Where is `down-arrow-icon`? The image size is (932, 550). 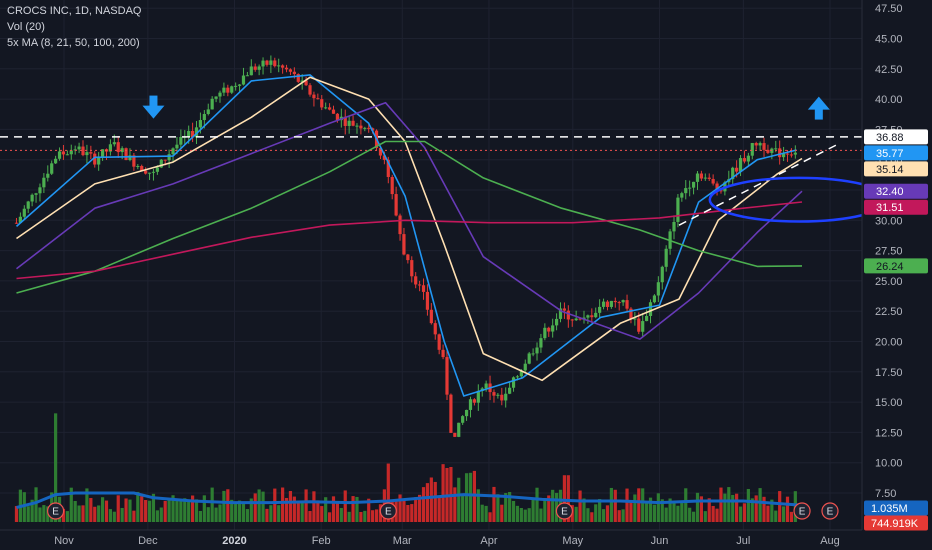 down-arrow-icon is located at coordinates (153, 107).